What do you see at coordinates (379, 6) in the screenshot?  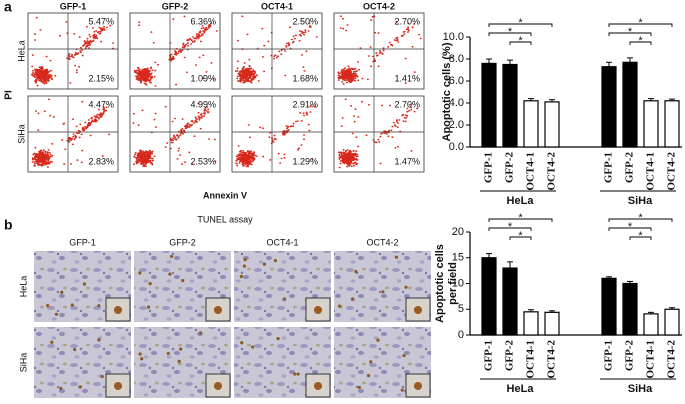 I see `column-label: OCT4-2` at bounding box center [379, 6].